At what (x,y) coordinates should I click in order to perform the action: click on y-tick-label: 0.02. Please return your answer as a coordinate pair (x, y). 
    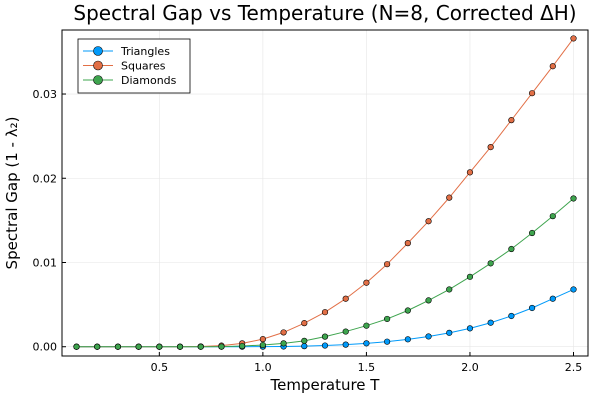
    Looking at the image, I should click on (45, 178).